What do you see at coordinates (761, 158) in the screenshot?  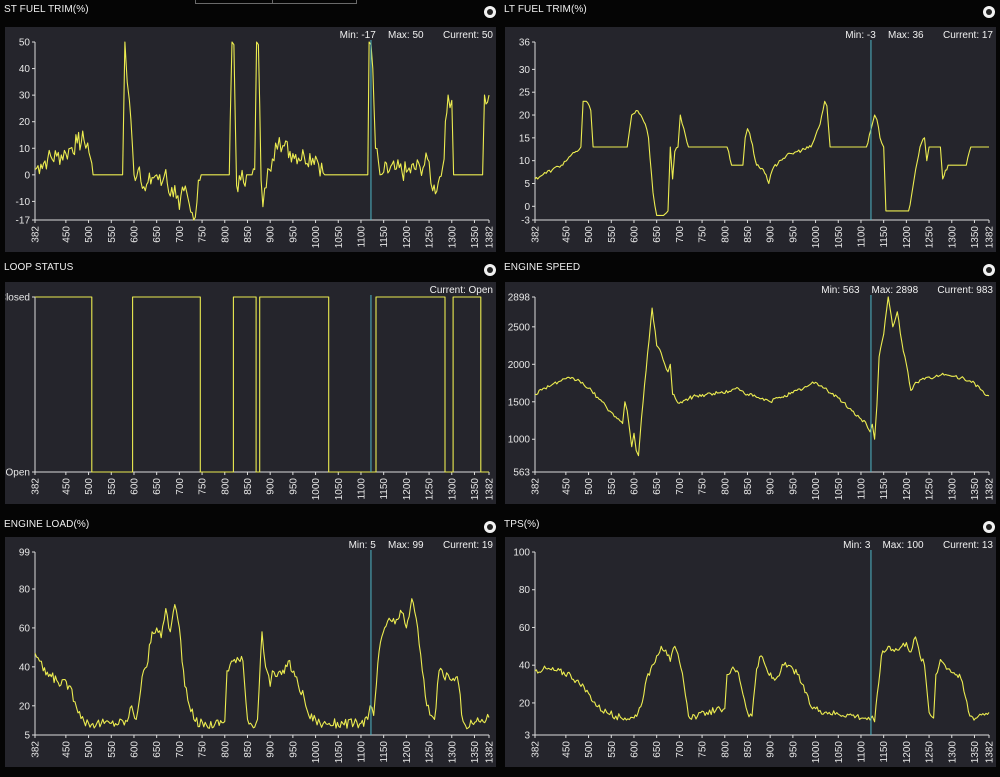 I see `series-line-lt` at bounding box center [761, 158].